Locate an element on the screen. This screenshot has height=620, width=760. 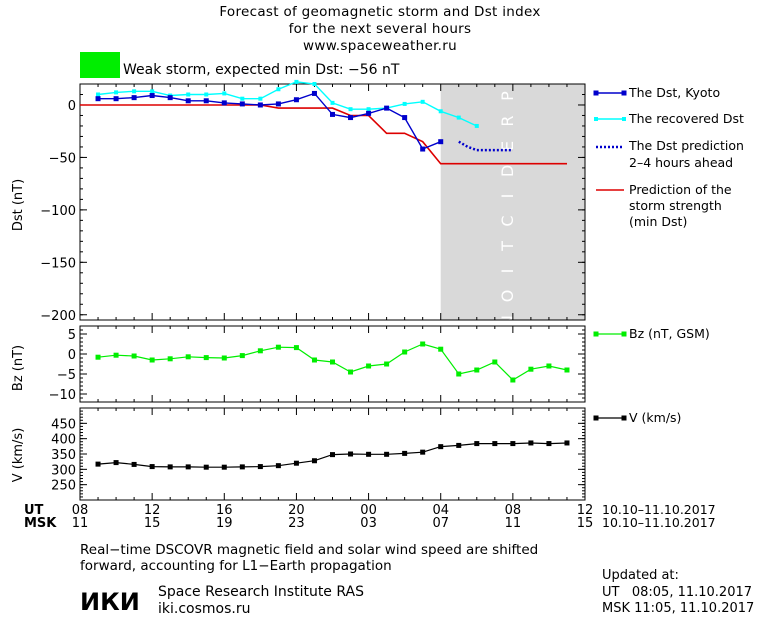
legend-storm-label-1: Prediction of the is located at coordinates (680, 189).